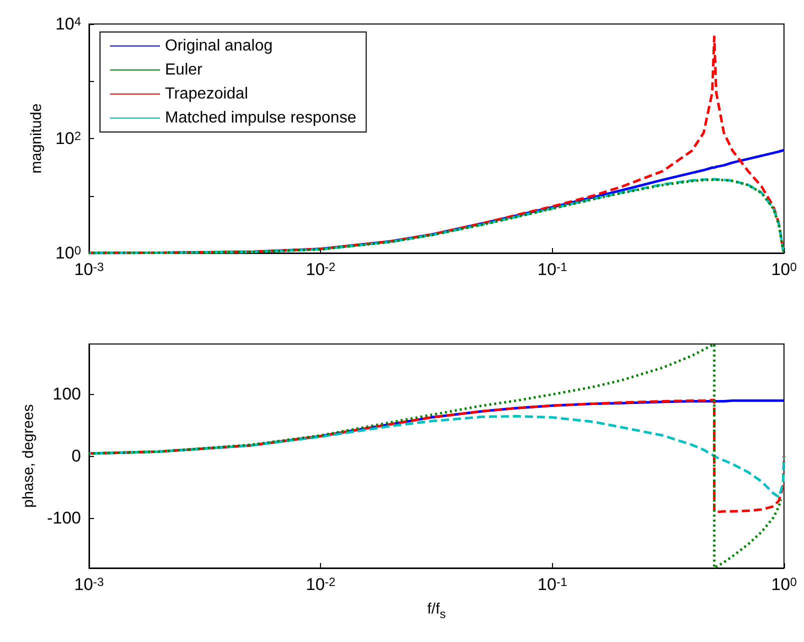 Image resolution: width=804 pixels, height=642 pixels. What do you see at coordinates (67, 394) in the screenshot?
I see `y-tick-label: 100` at bounding box center [67, 394].